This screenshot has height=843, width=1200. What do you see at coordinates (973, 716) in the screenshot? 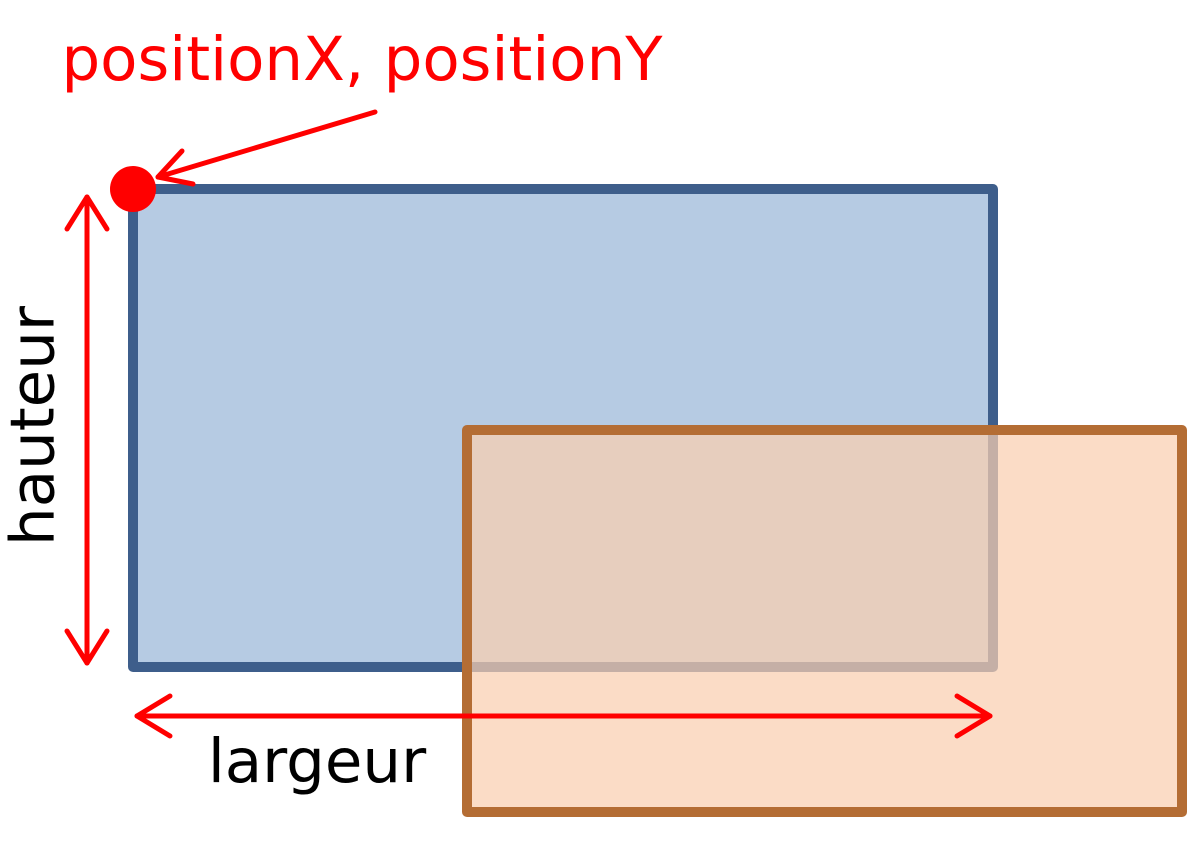
I see `width-arrow-right` at bounding box center [973, 716].